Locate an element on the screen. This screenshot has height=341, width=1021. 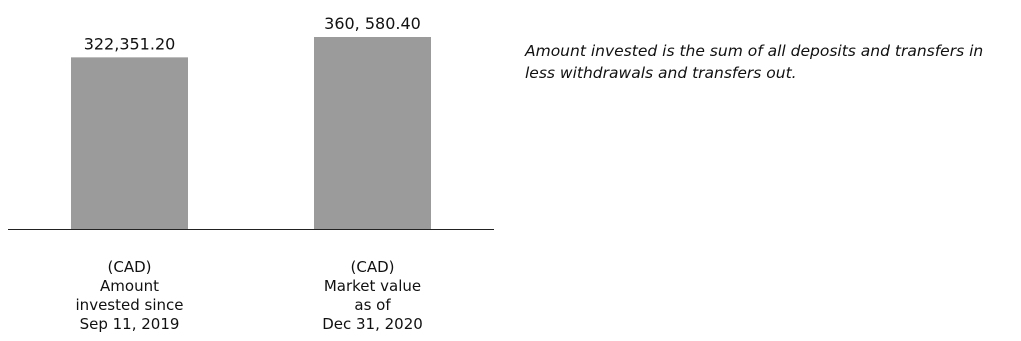
category-label-2-line-1: (CAD) is located at coordinates (372, 267).